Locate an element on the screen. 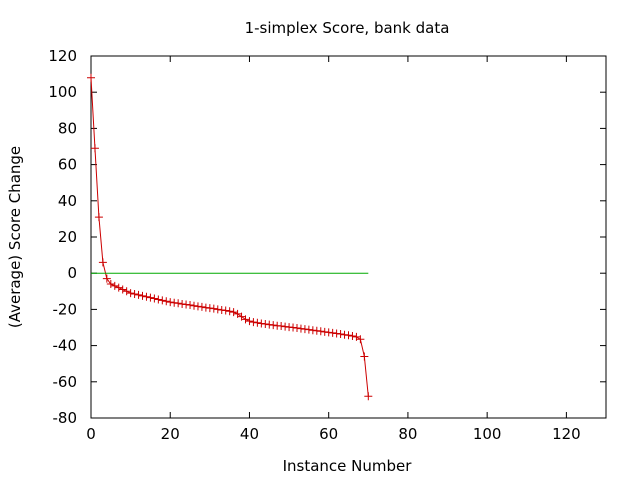 This screenshot has width=640, height=480. x-tick-label: 60 is located at coordinates (328, 434).